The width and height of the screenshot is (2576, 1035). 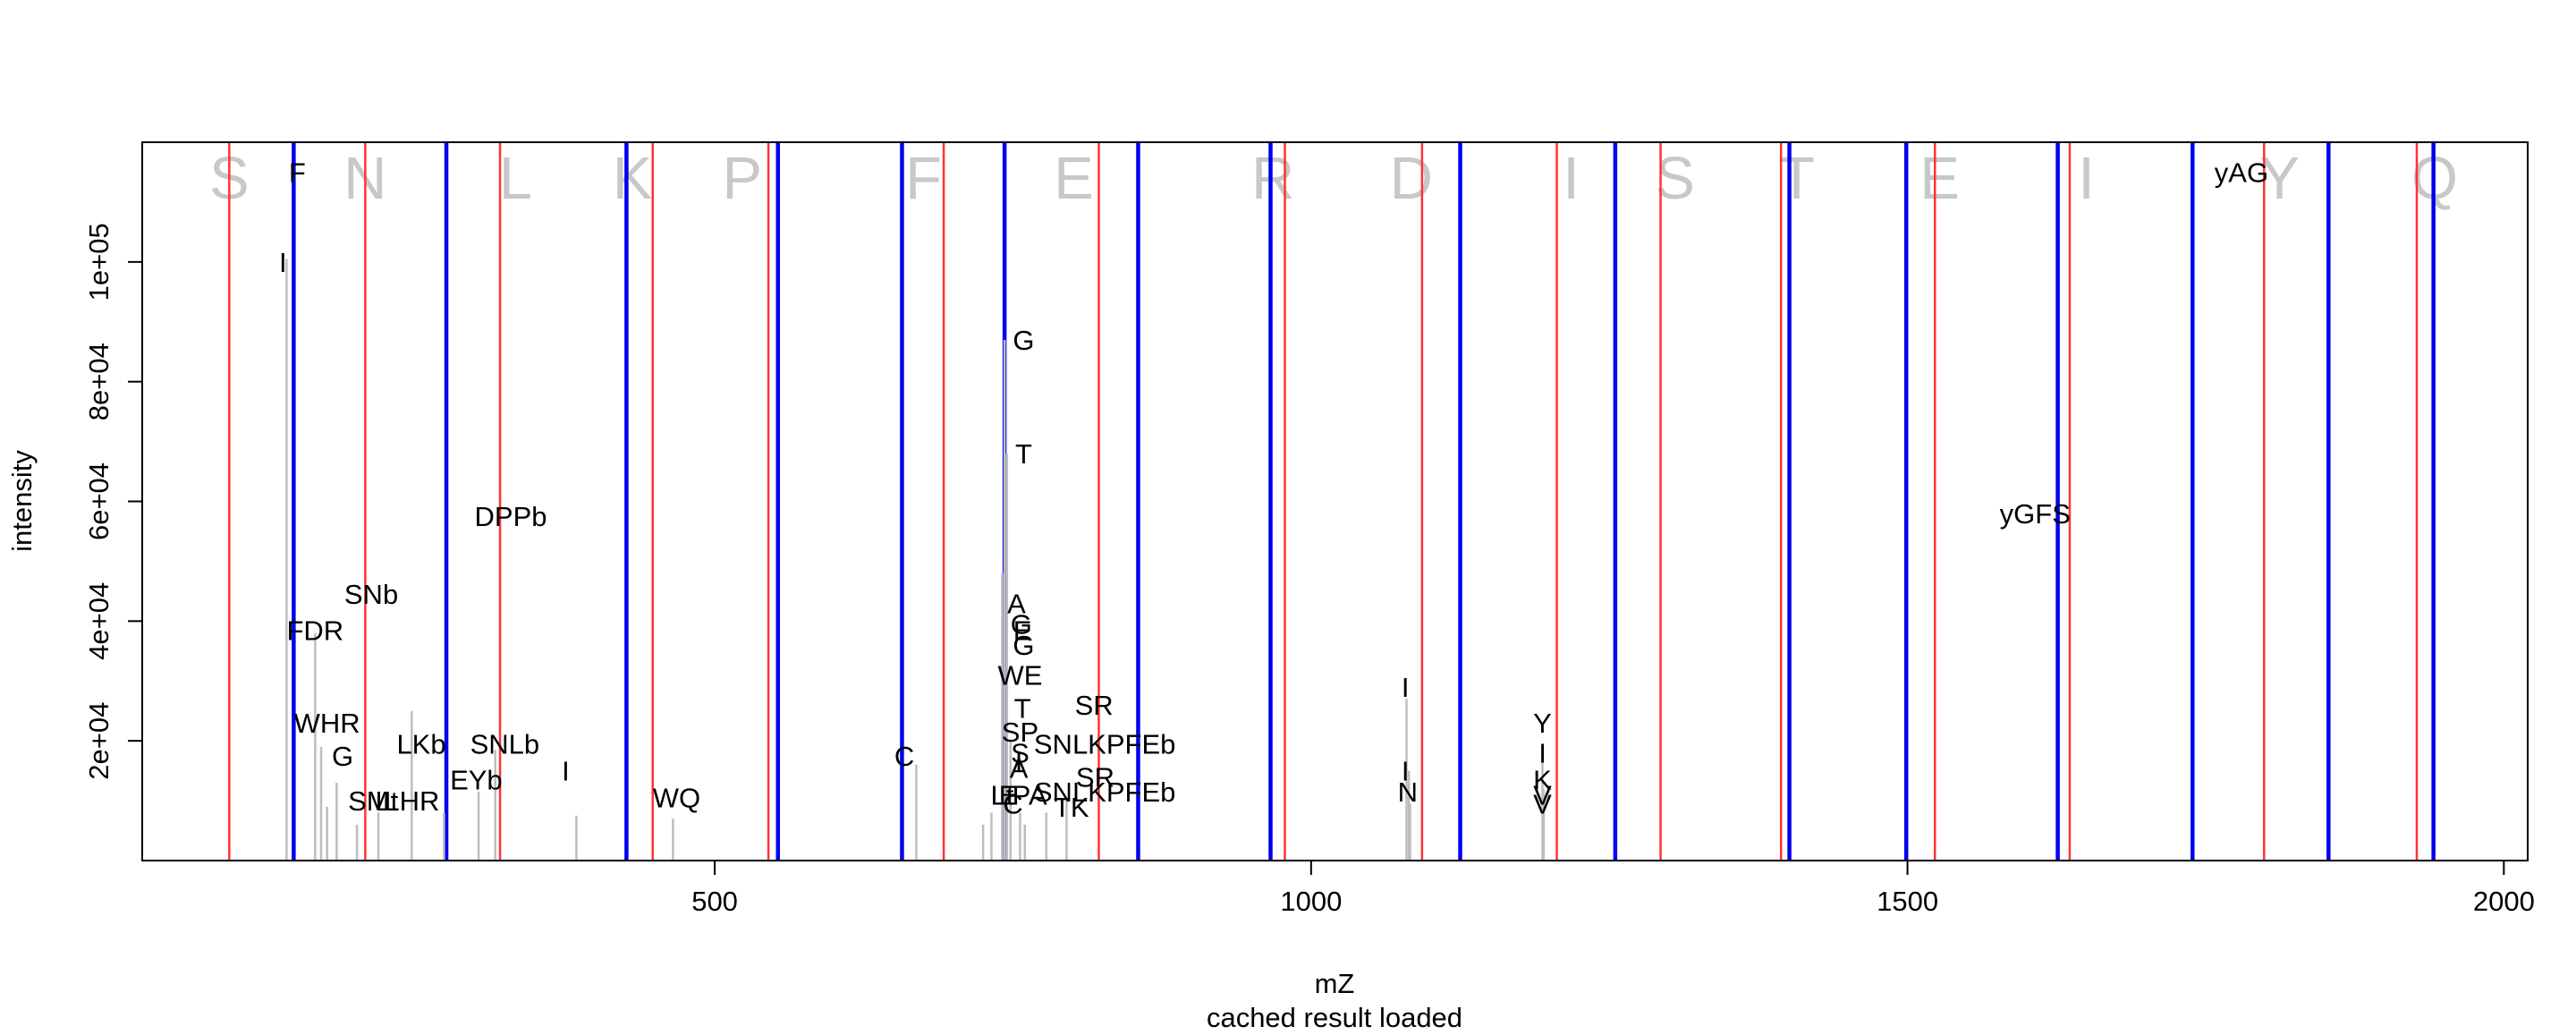 What do you see at coordinates (371, 594) in the screenshot?
I see `peak-label: SNb` at bounding box center [371, 594].